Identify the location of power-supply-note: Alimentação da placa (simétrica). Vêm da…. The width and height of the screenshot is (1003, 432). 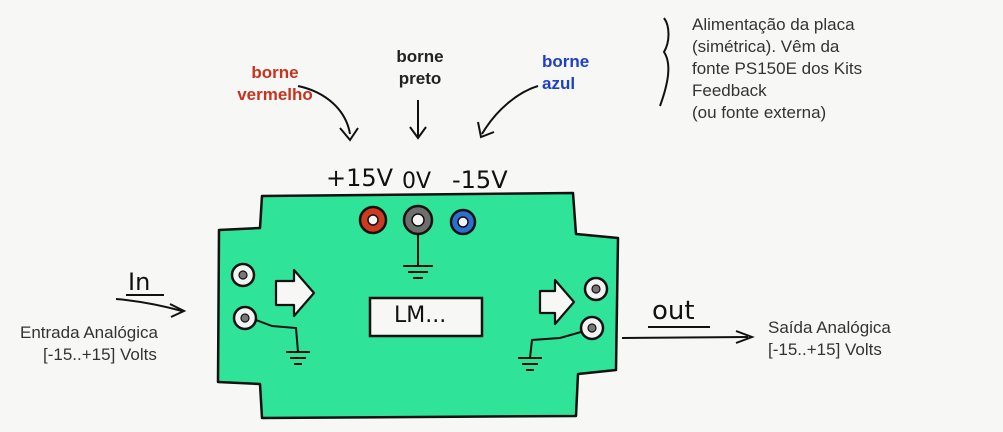
(777, 68).